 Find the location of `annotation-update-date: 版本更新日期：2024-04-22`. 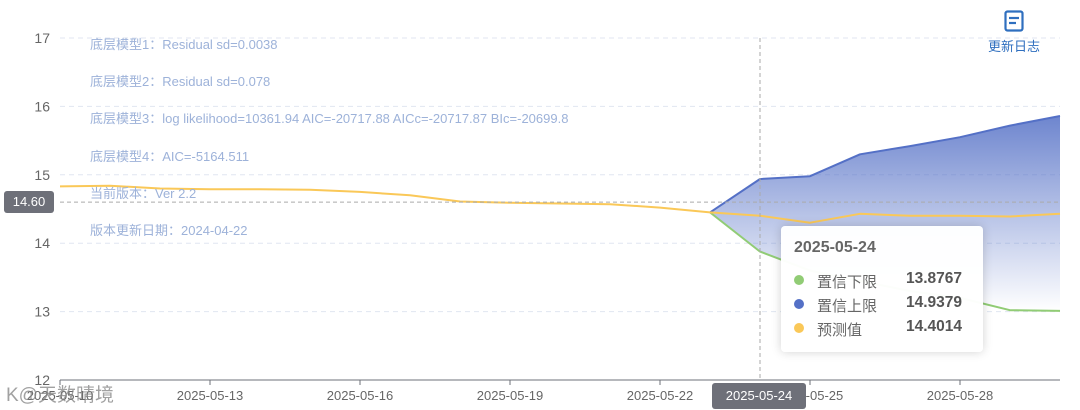

annotation-update-date: 版本更新日期：2024-04-22 is located at coordinates (169, 230).